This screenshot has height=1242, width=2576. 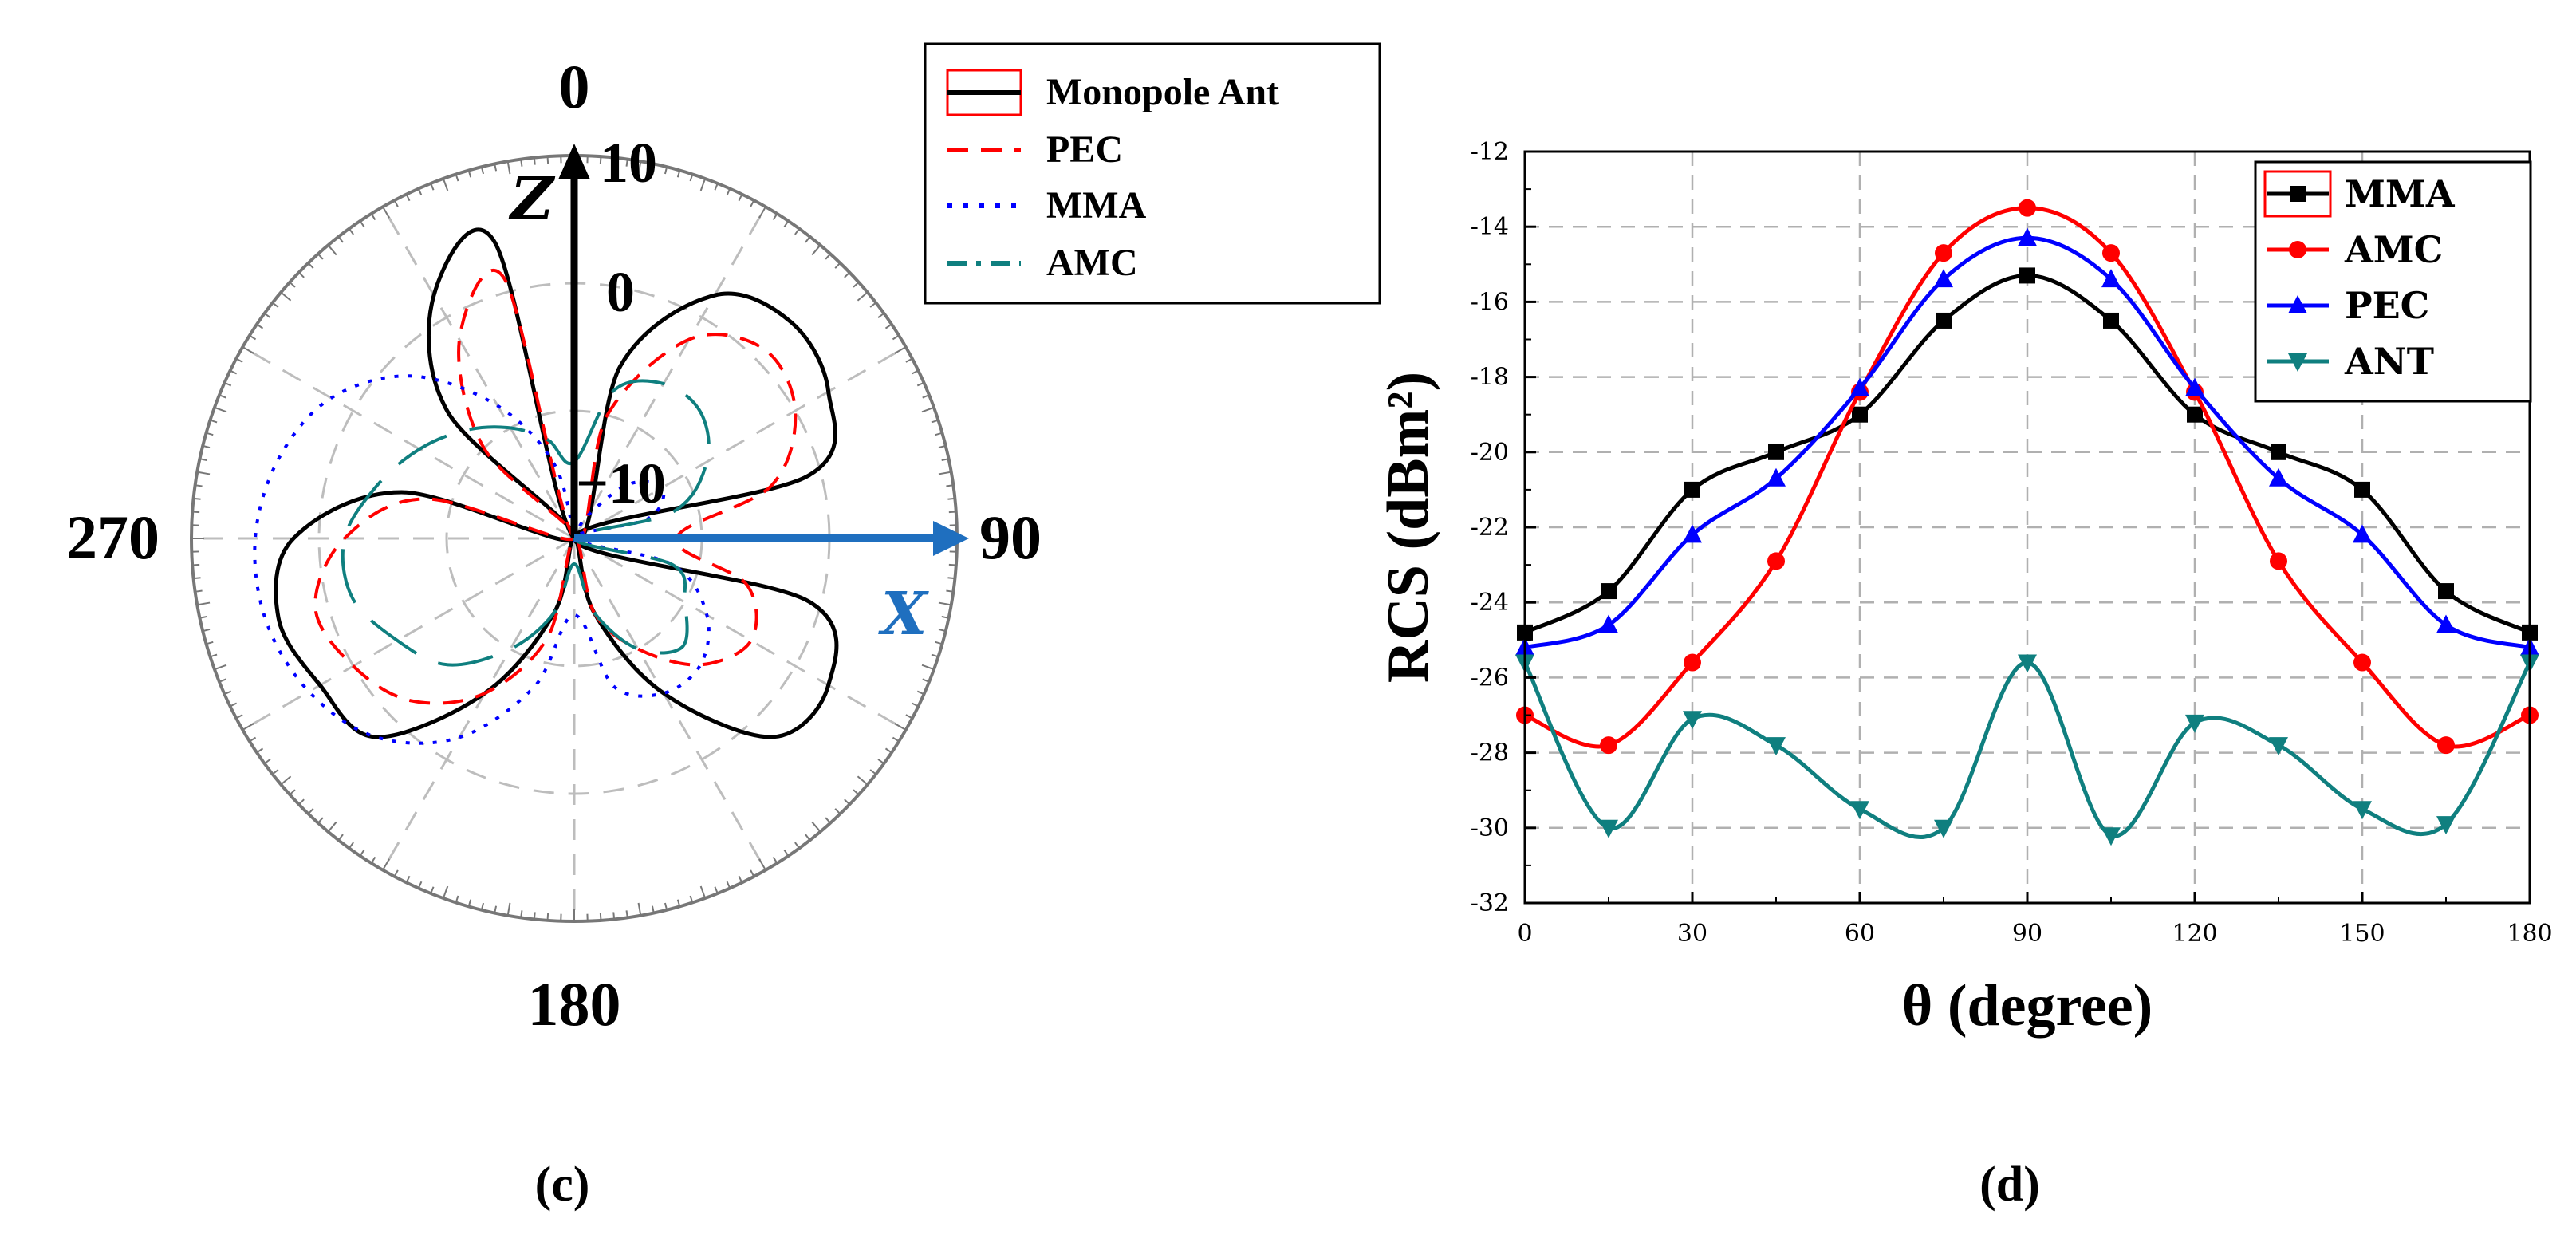 I want to click on rcs-ytick-label: -18, so click(x=1490, y=378).